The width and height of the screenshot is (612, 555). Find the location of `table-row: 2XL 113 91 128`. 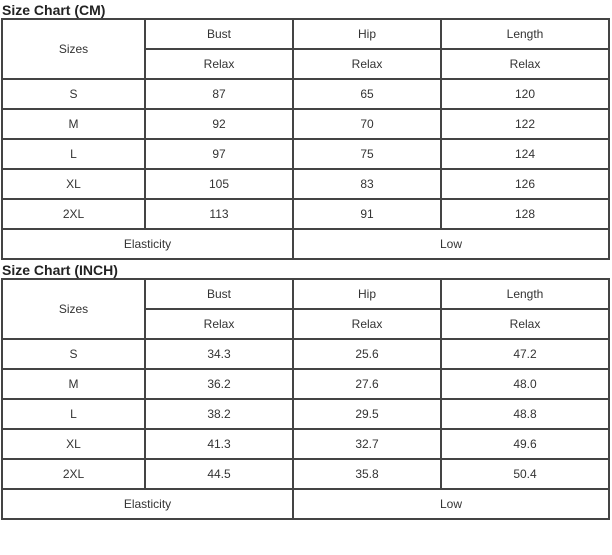

table-row: 2XL 113 91 128 is located at coordinates (305, 214).